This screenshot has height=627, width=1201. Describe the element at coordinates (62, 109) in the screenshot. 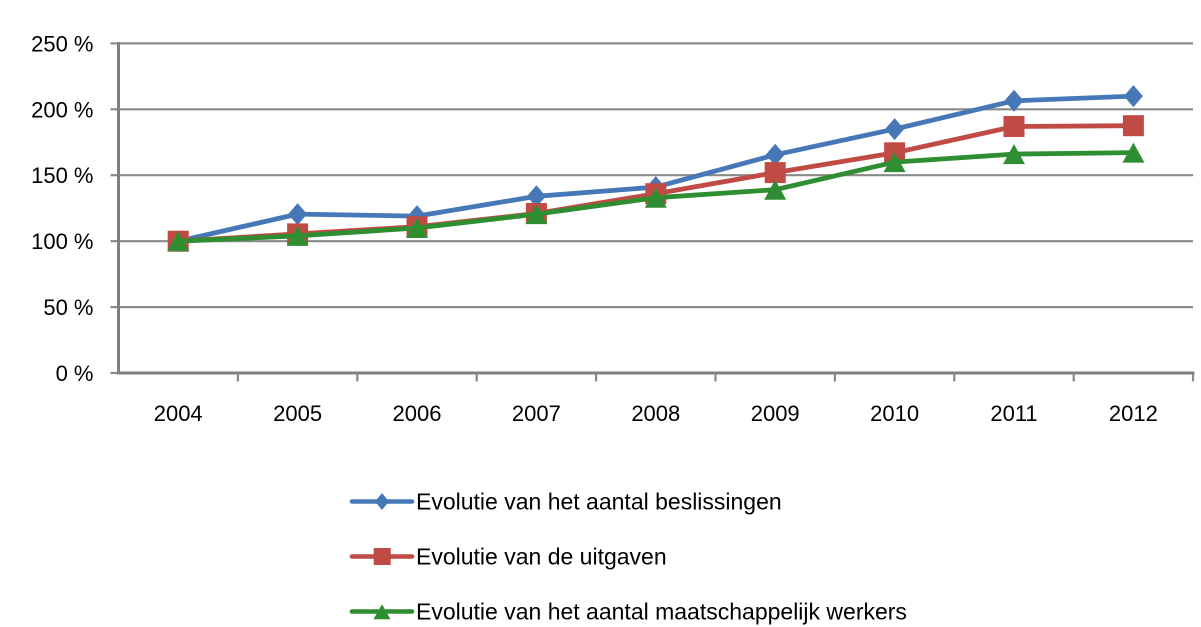

I see `svg-text: 200 %` at that location.